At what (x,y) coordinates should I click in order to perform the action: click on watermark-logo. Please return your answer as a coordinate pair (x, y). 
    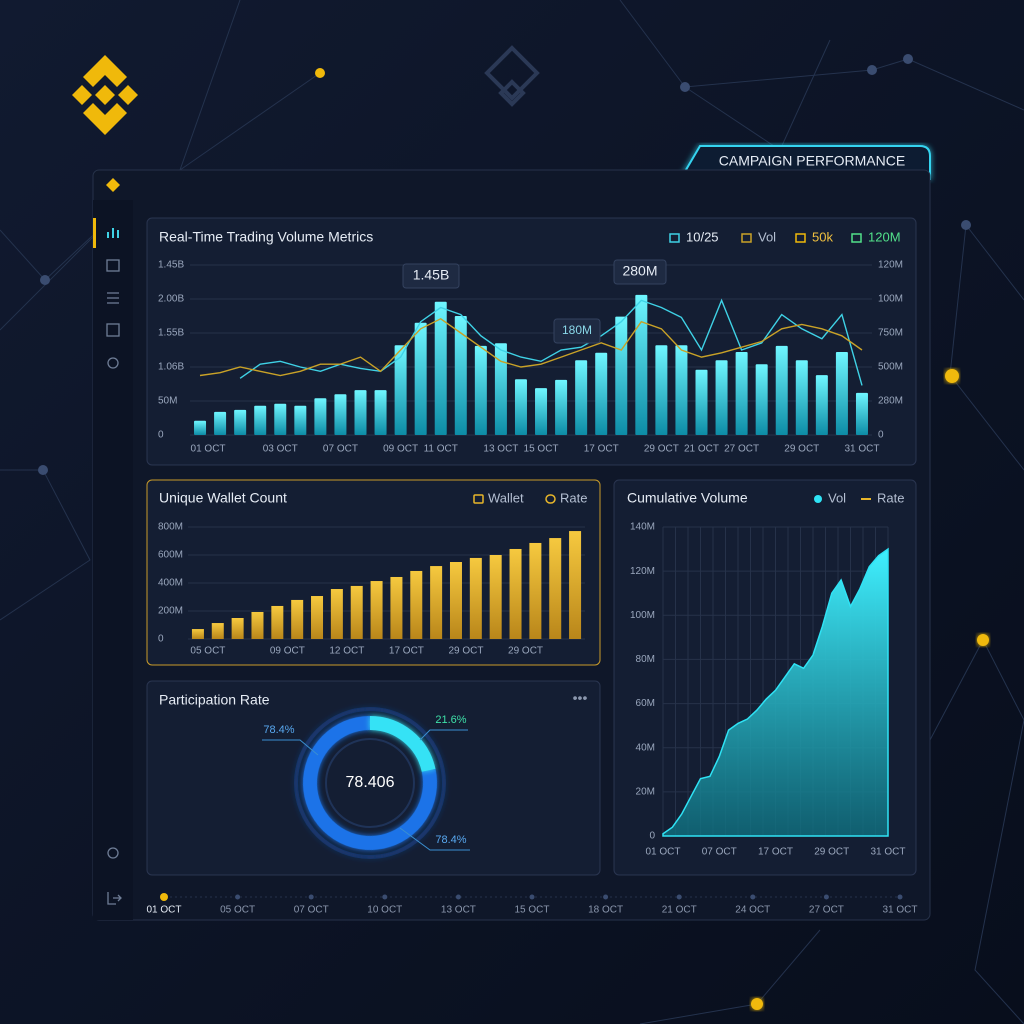
    Looking at the image, I should click on (512, 76).